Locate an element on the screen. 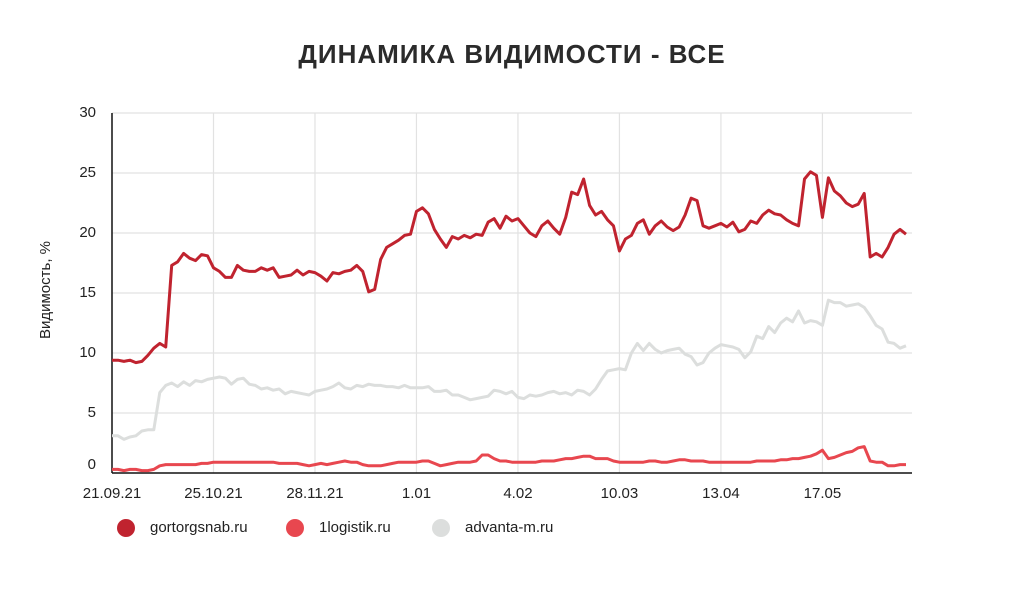 This screenshot has width=1024, height=600. y-tick-label: 15 is located at coordinates (87, 292).